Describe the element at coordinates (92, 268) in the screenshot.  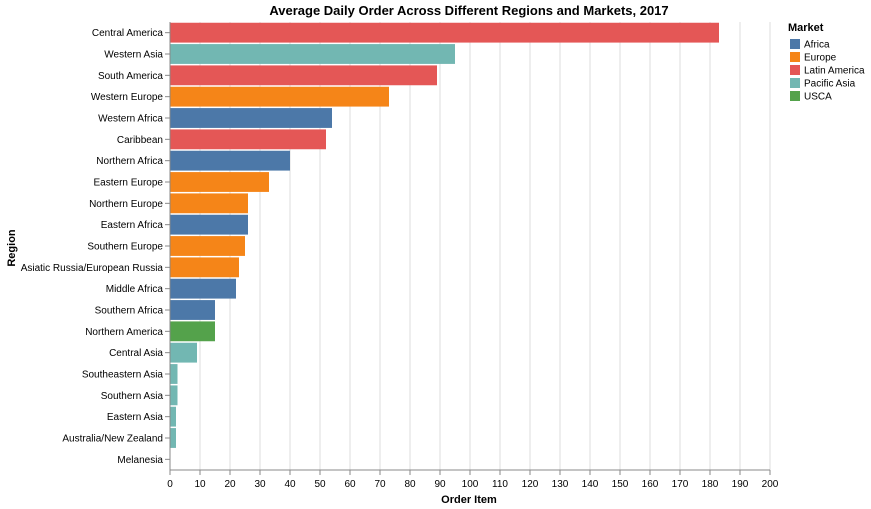
I see `y-tick-label: Asiatic Russia/European Russia` at that location.